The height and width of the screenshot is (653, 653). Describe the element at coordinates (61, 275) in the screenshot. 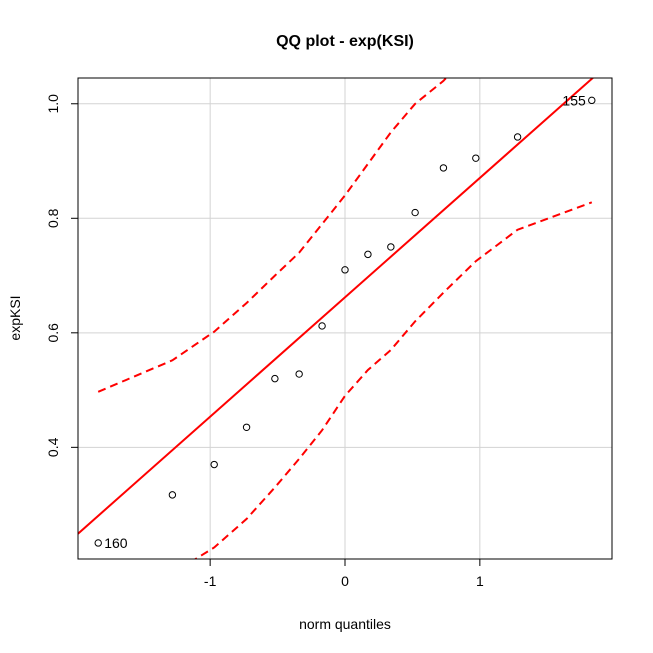

I see `y-axis: 0.4 0.6 0.8 1.0` at that location.